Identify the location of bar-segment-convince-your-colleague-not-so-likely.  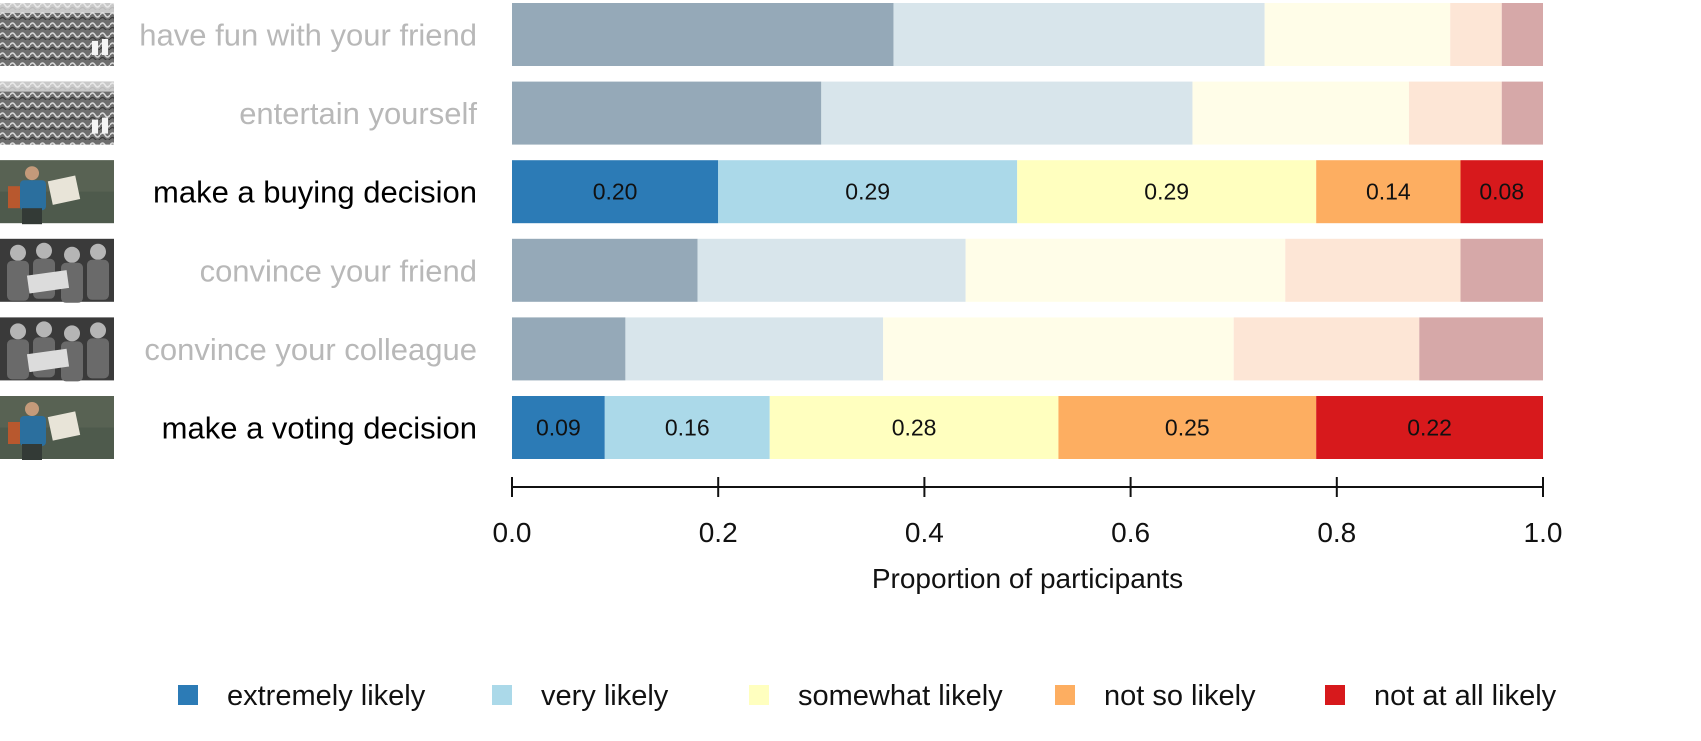
(1326, 349).